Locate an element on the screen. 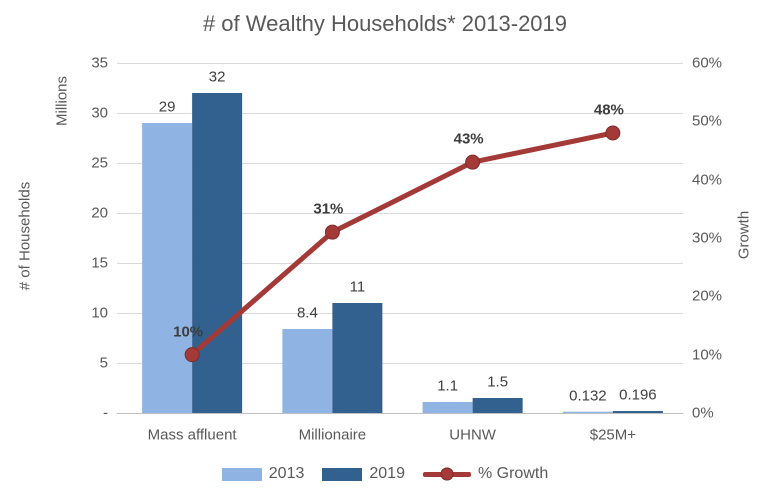 This screenshot has height=494, width=770. legend-label-growth: % Growth is located at coordinates (513, 473).